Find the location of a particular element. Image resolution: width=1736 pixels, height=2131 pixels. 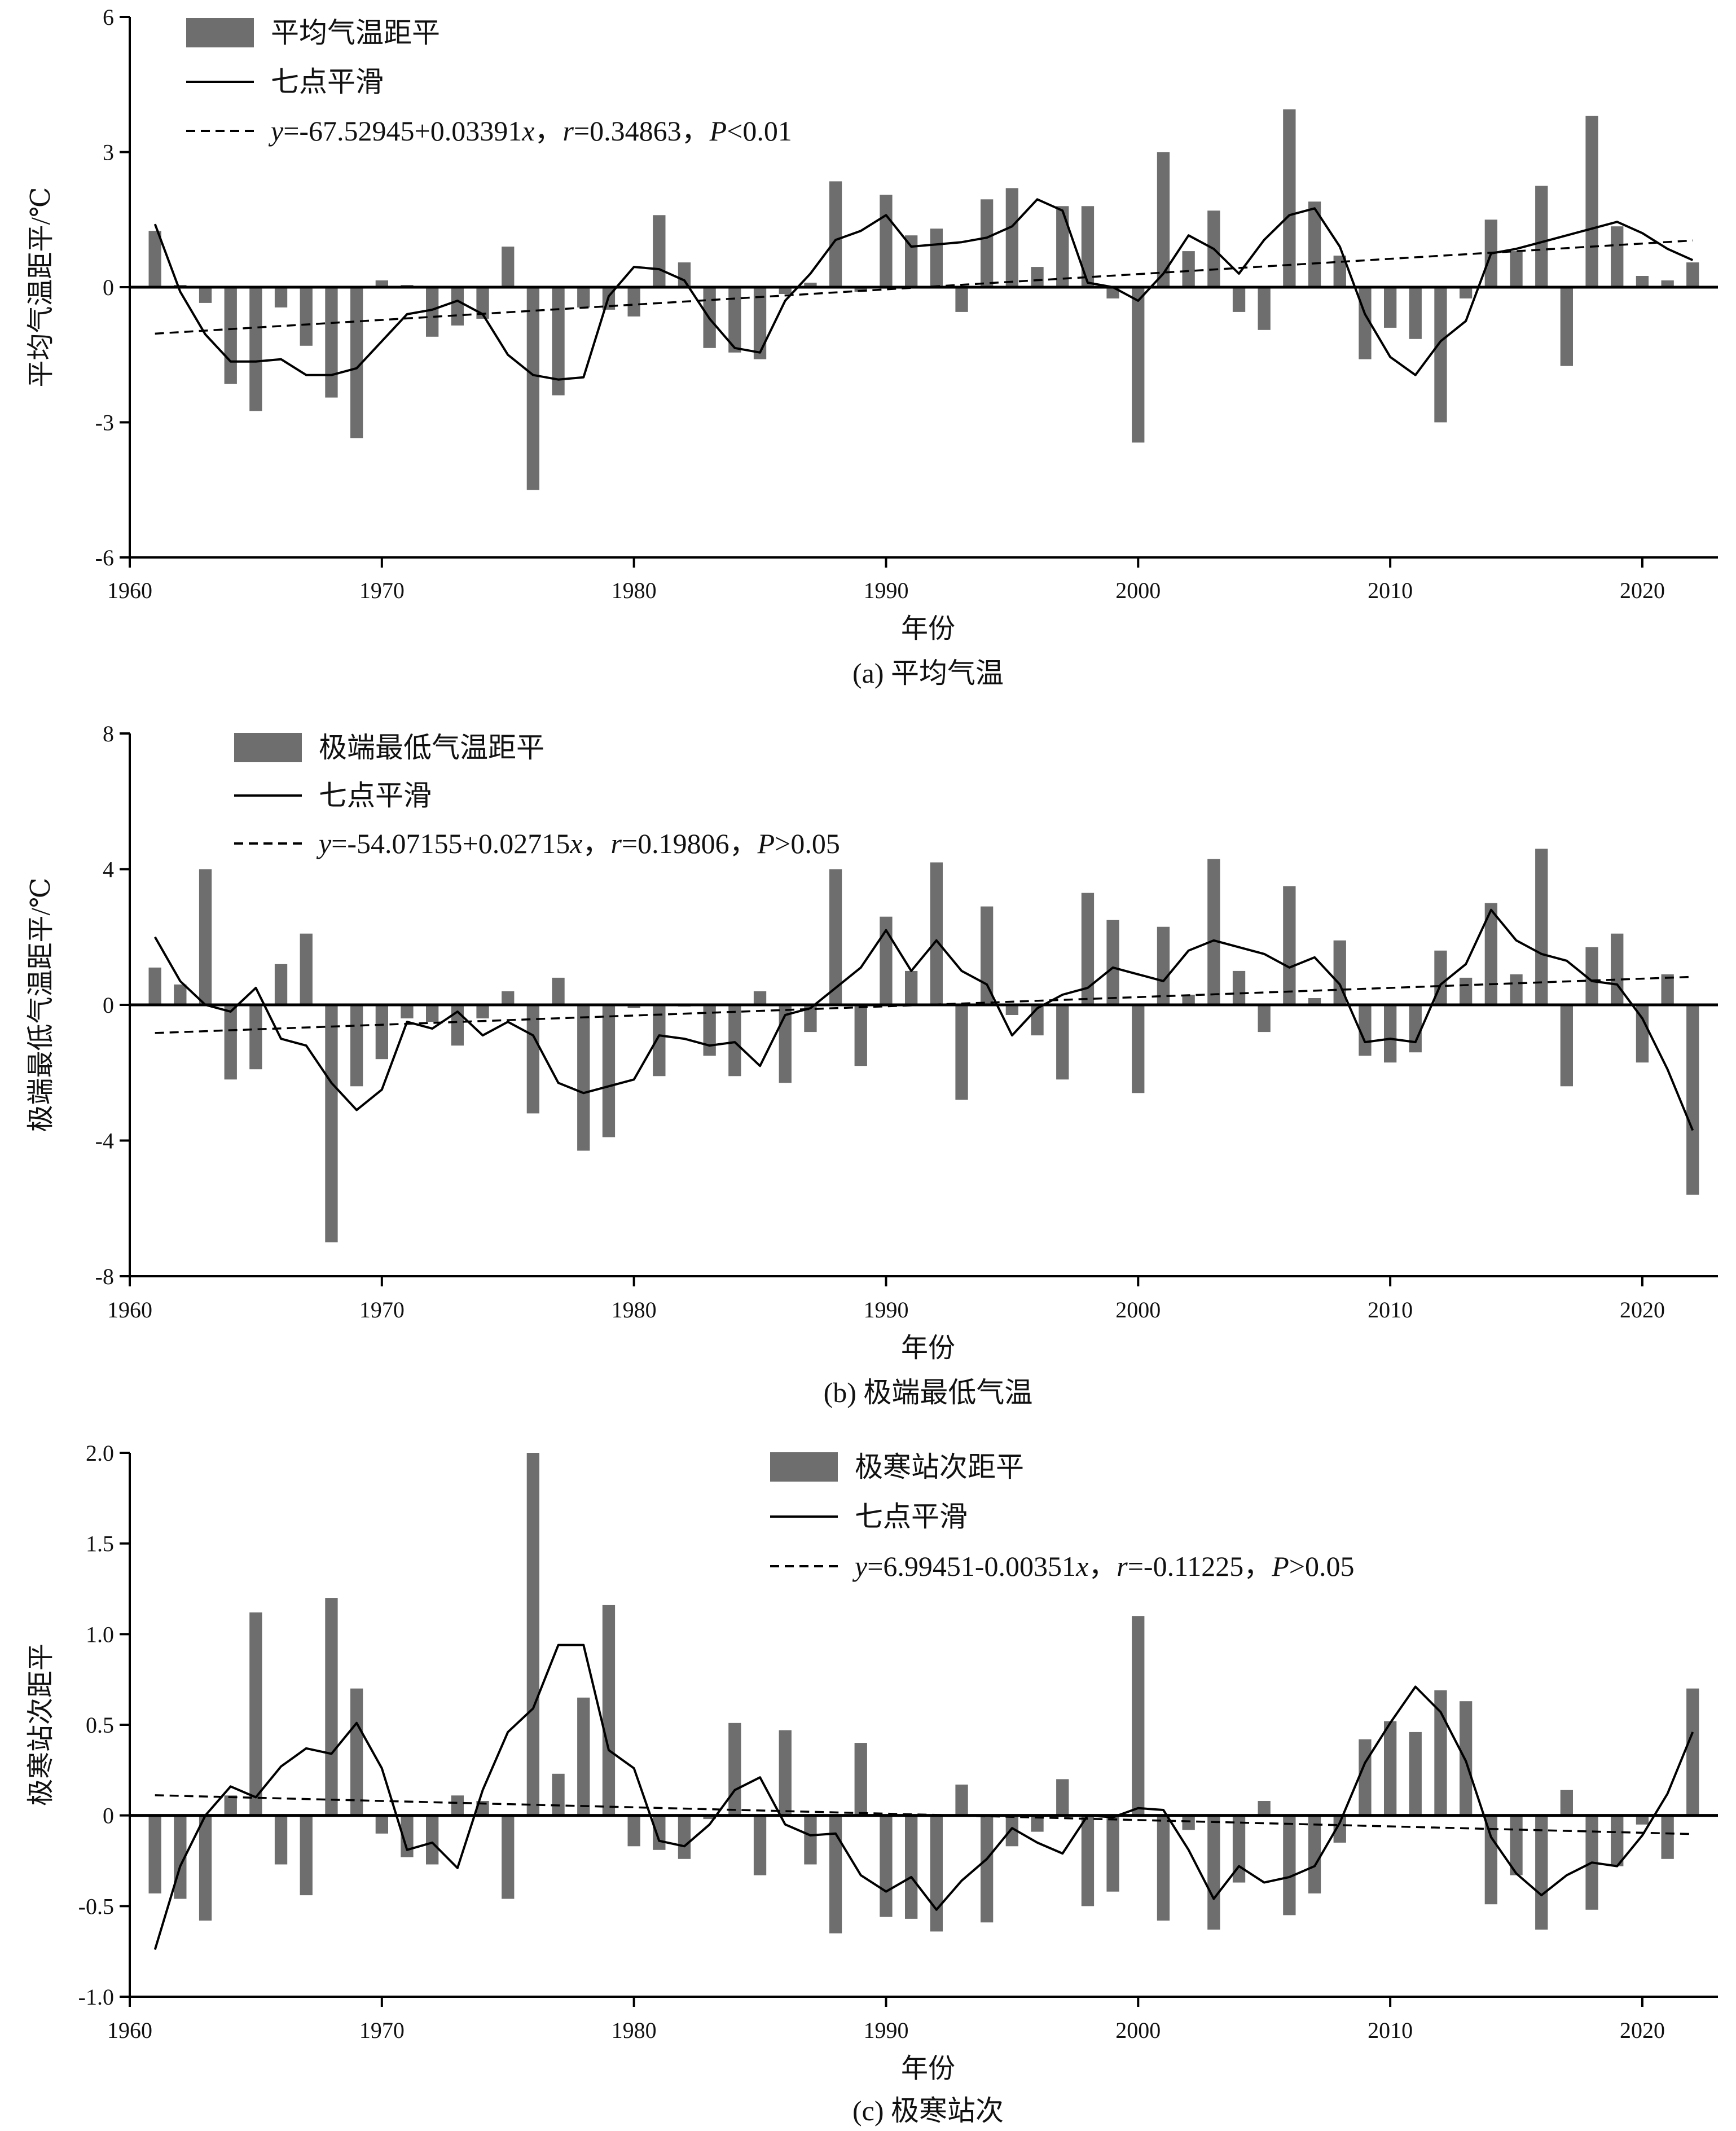

x-tick-label: 2020 is located at coordinates (1642, 2030).